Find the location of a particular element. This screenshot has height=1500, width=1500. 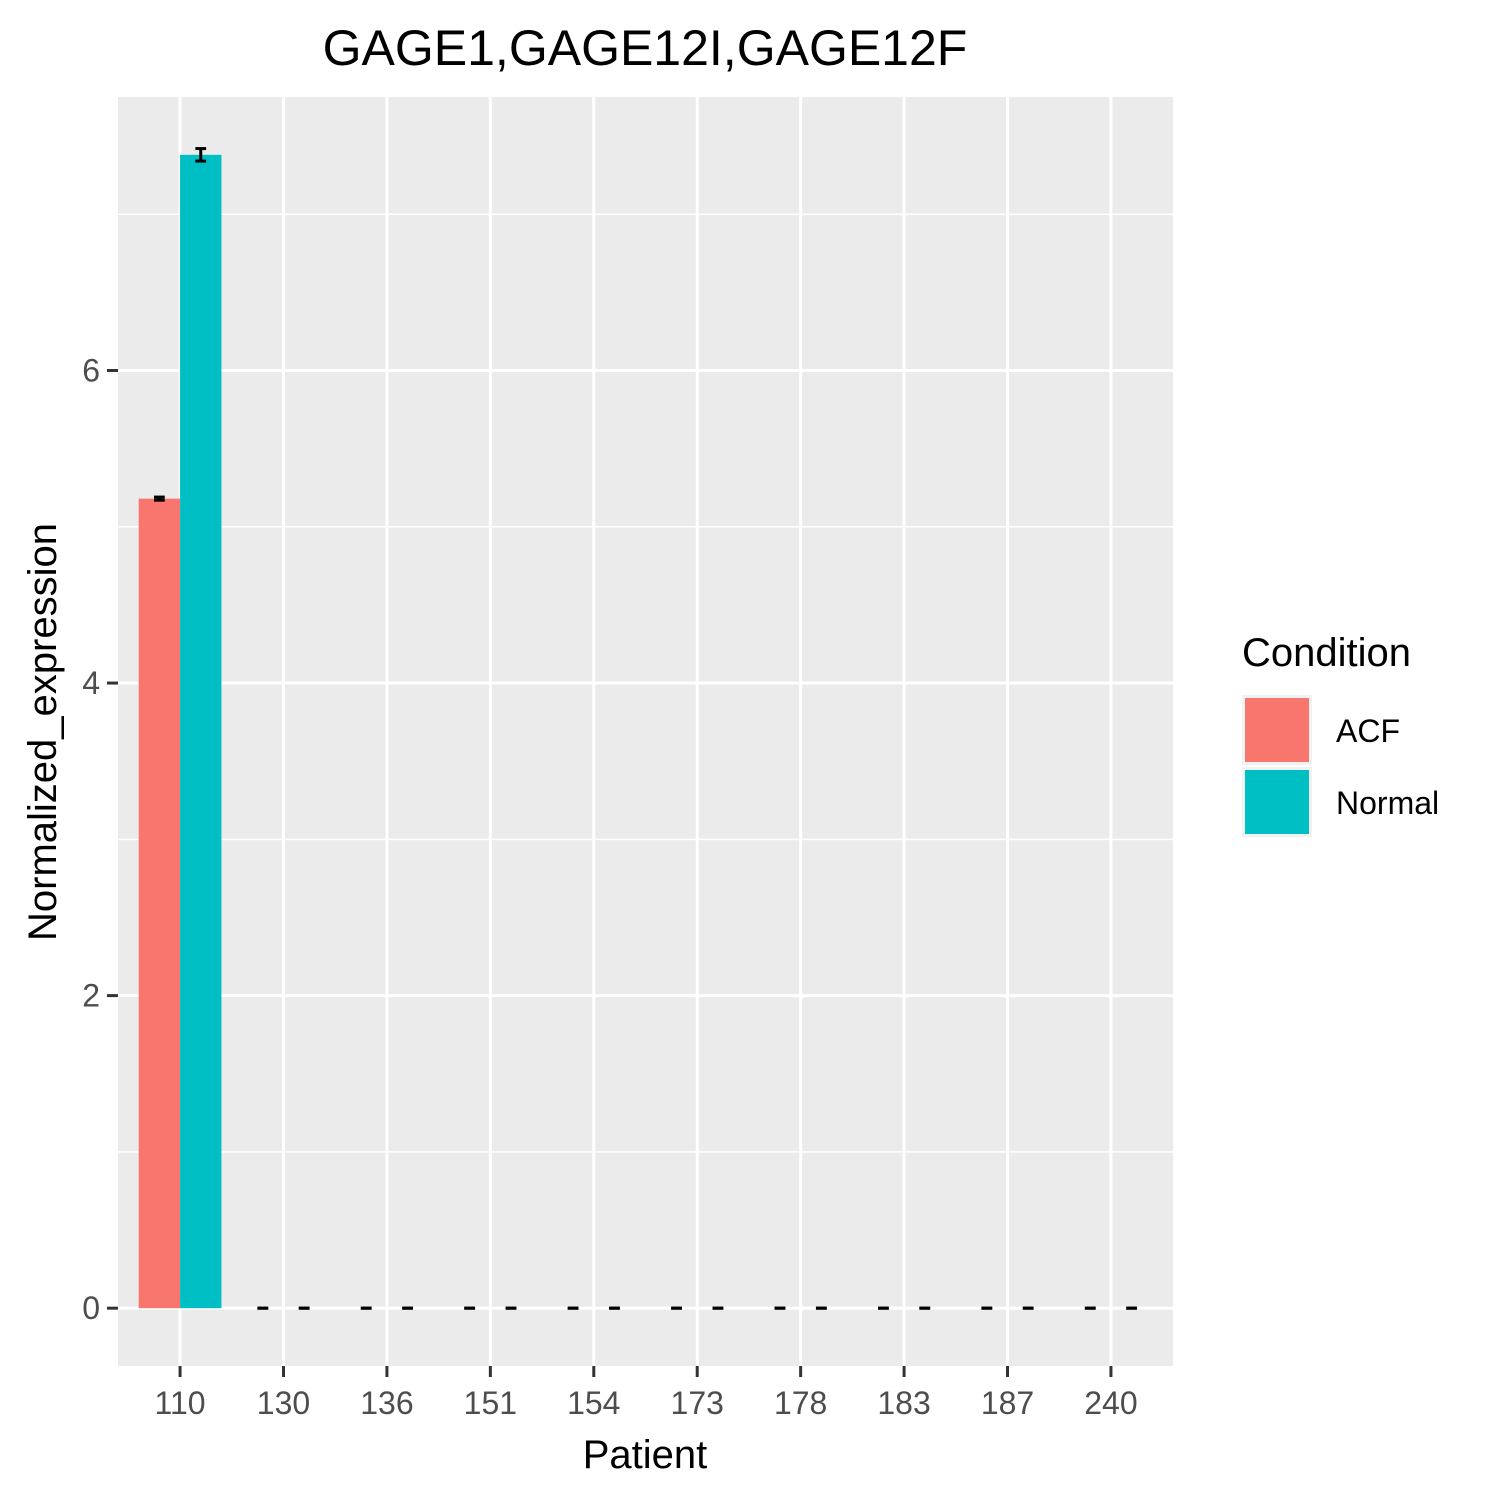

legend-title: Condition is located at coordinates (1326, 653).